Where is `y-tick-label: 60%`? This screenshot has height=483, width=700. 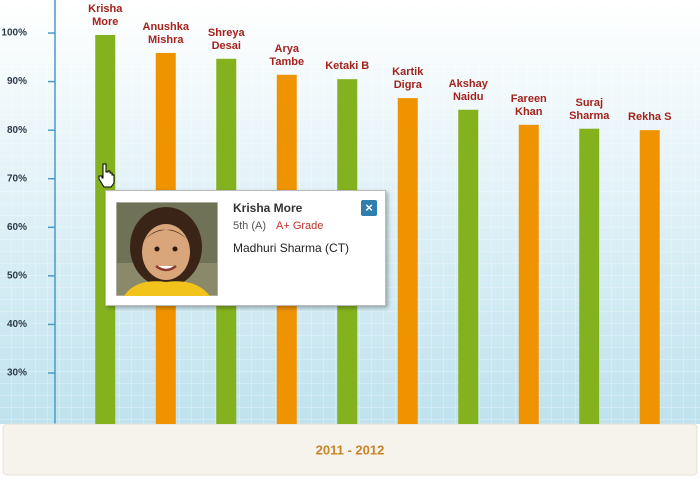
y-tick-label: 60% is located at coordinates (17, 227).